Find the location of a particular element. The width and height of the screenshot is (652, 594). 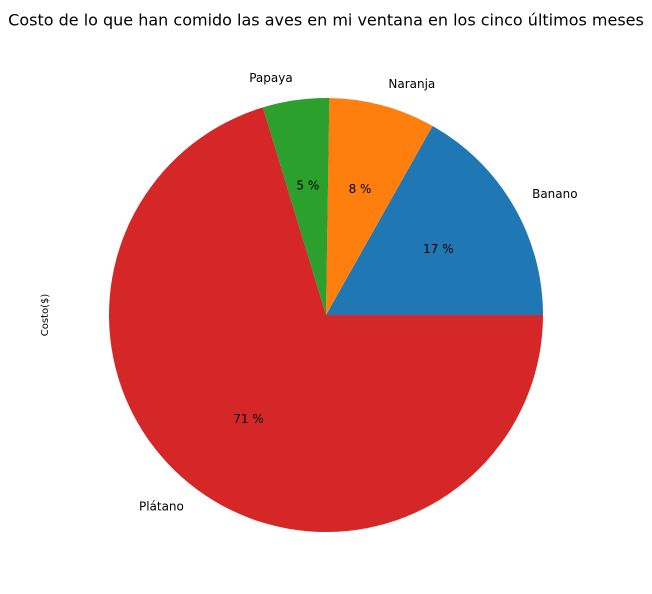

percent-label: 17 % is located at coordinates (438, 249).